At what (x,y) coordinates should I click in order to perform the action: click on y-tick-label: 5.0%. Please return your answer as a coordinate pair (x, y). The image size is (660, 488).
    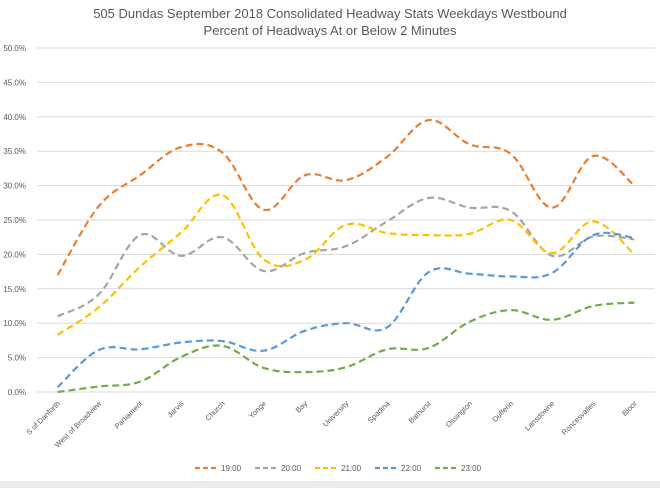
    Looking at the image, I should click on (17, 358).